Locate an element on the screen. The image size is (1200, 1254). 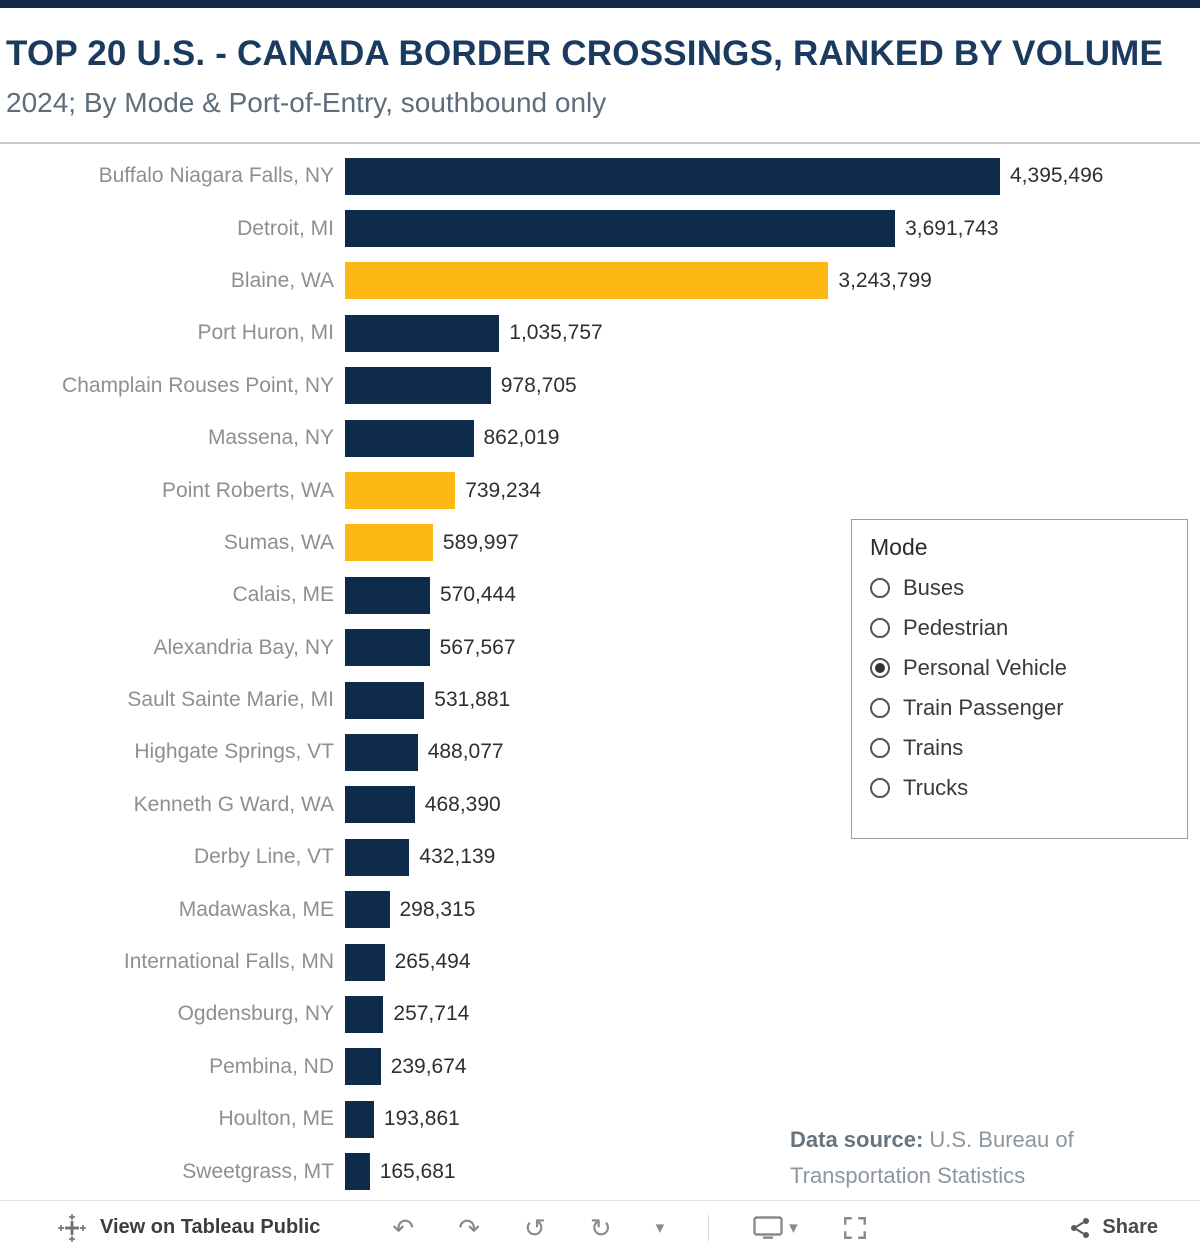
chart-row: Port Huron, MI 1,035,757 is located at coordinates (600, 333).